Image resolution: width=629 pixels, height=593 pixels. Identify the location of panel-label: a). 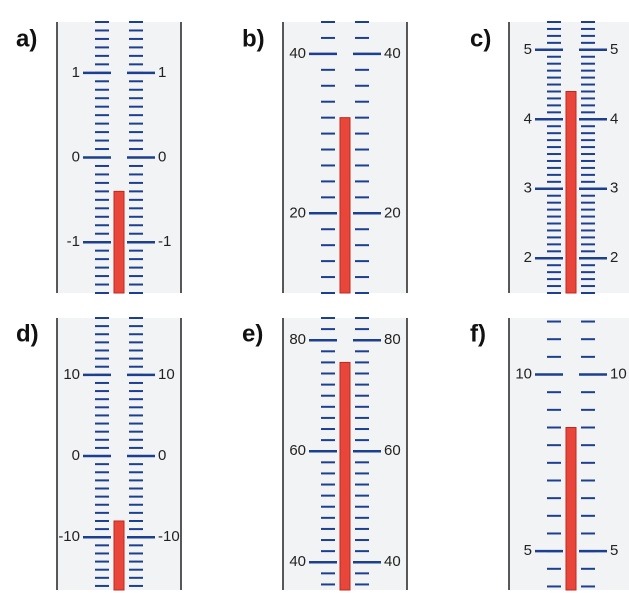
(26, 38).